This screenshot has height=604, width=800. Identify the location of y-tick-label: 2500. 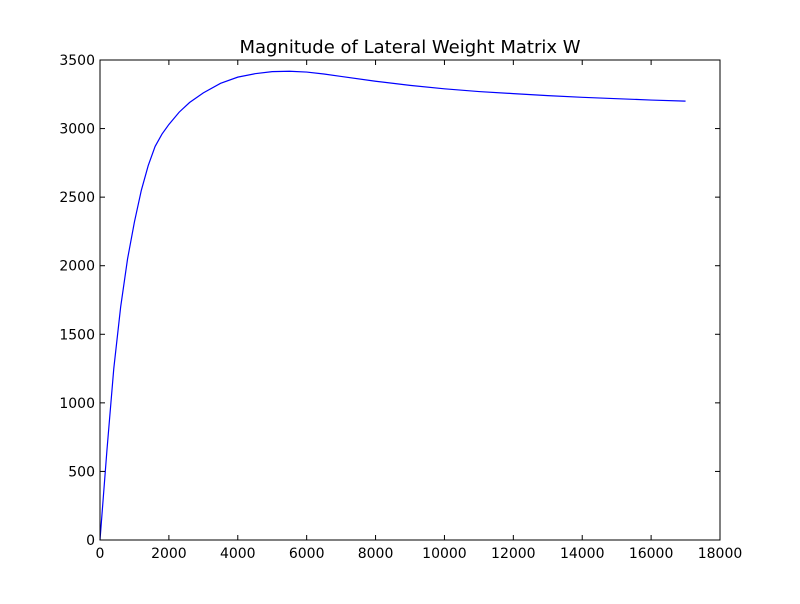
(77, 198).